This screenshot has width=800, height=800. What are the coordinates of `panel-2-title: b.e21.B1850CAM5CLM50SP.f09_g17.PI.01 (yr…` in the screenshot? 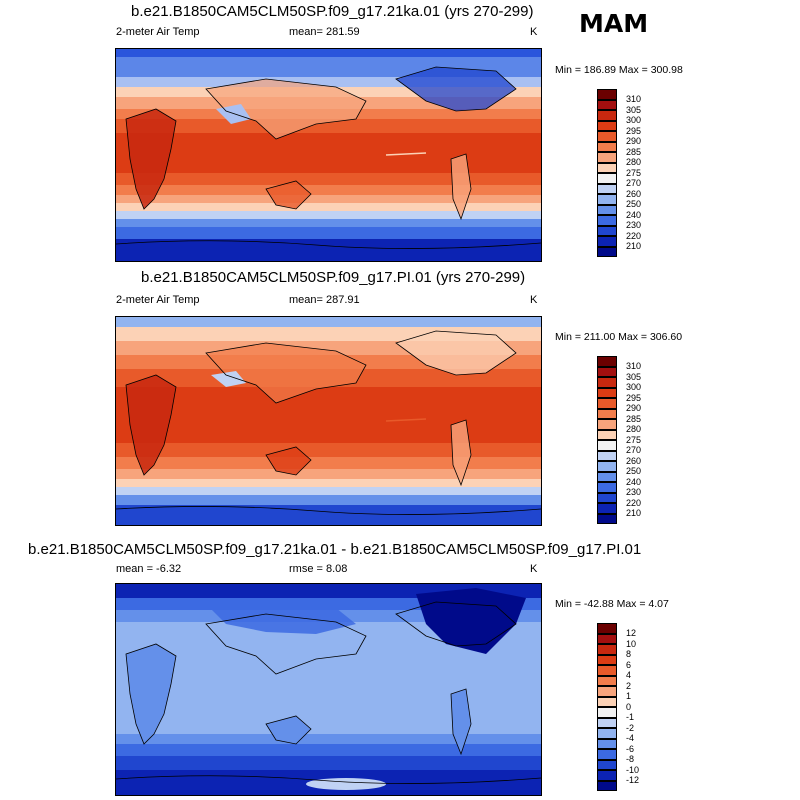 It's located at (333, 277).